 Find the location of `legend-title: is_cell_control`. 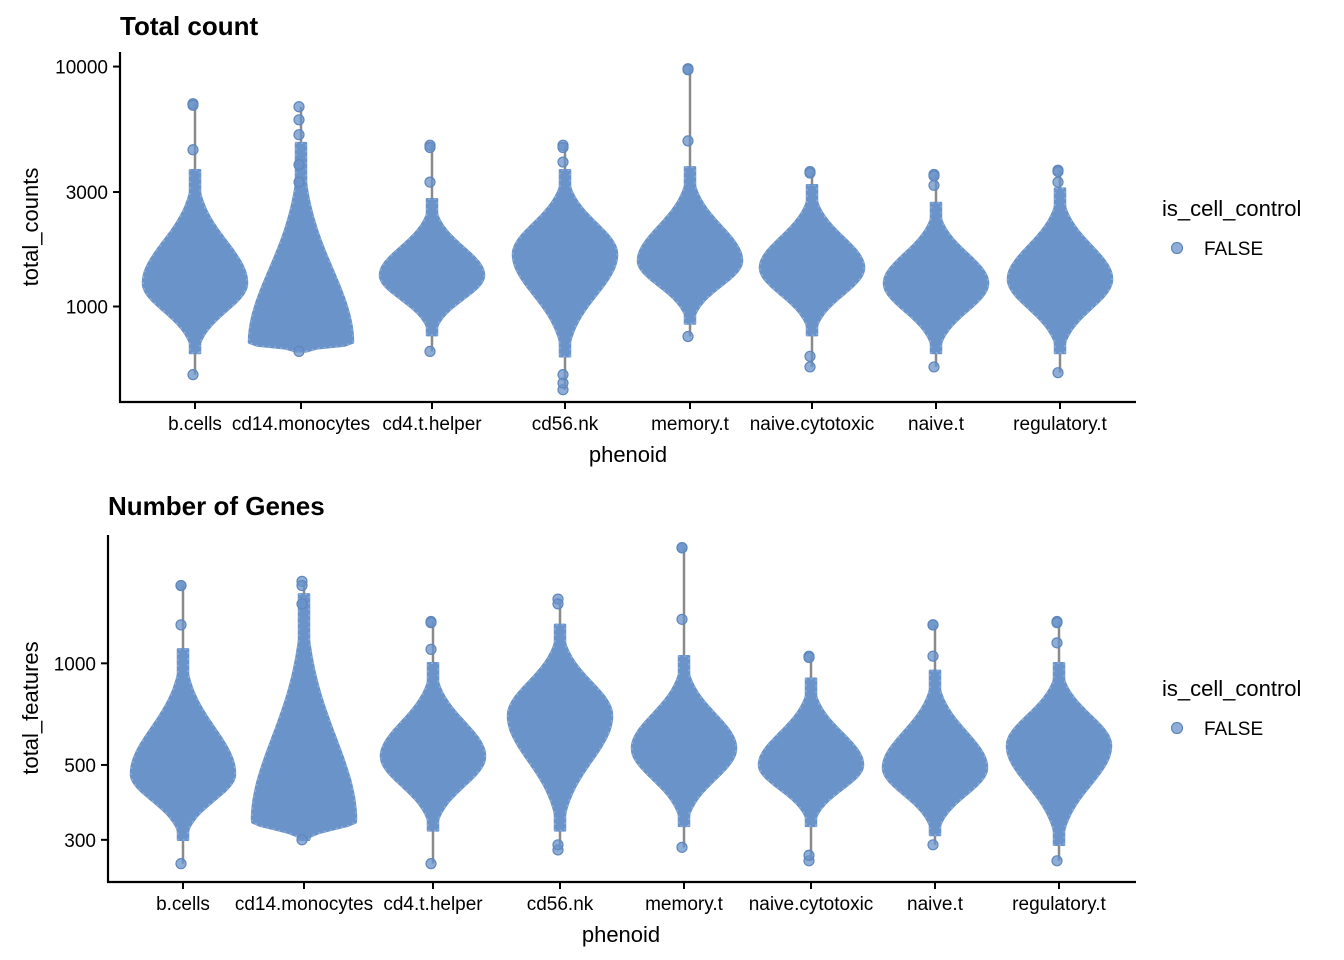

legend-title: is_cell_control is located at coordinates (1231, 208).